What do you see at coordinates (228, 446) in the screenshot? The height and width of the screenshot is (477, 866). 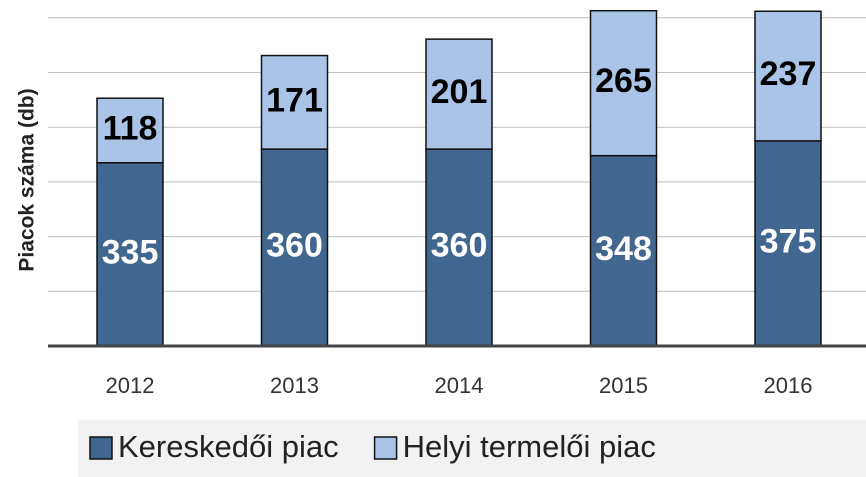 I see `legend-label: Kereskedői piac` at bounding box center [228, 446].